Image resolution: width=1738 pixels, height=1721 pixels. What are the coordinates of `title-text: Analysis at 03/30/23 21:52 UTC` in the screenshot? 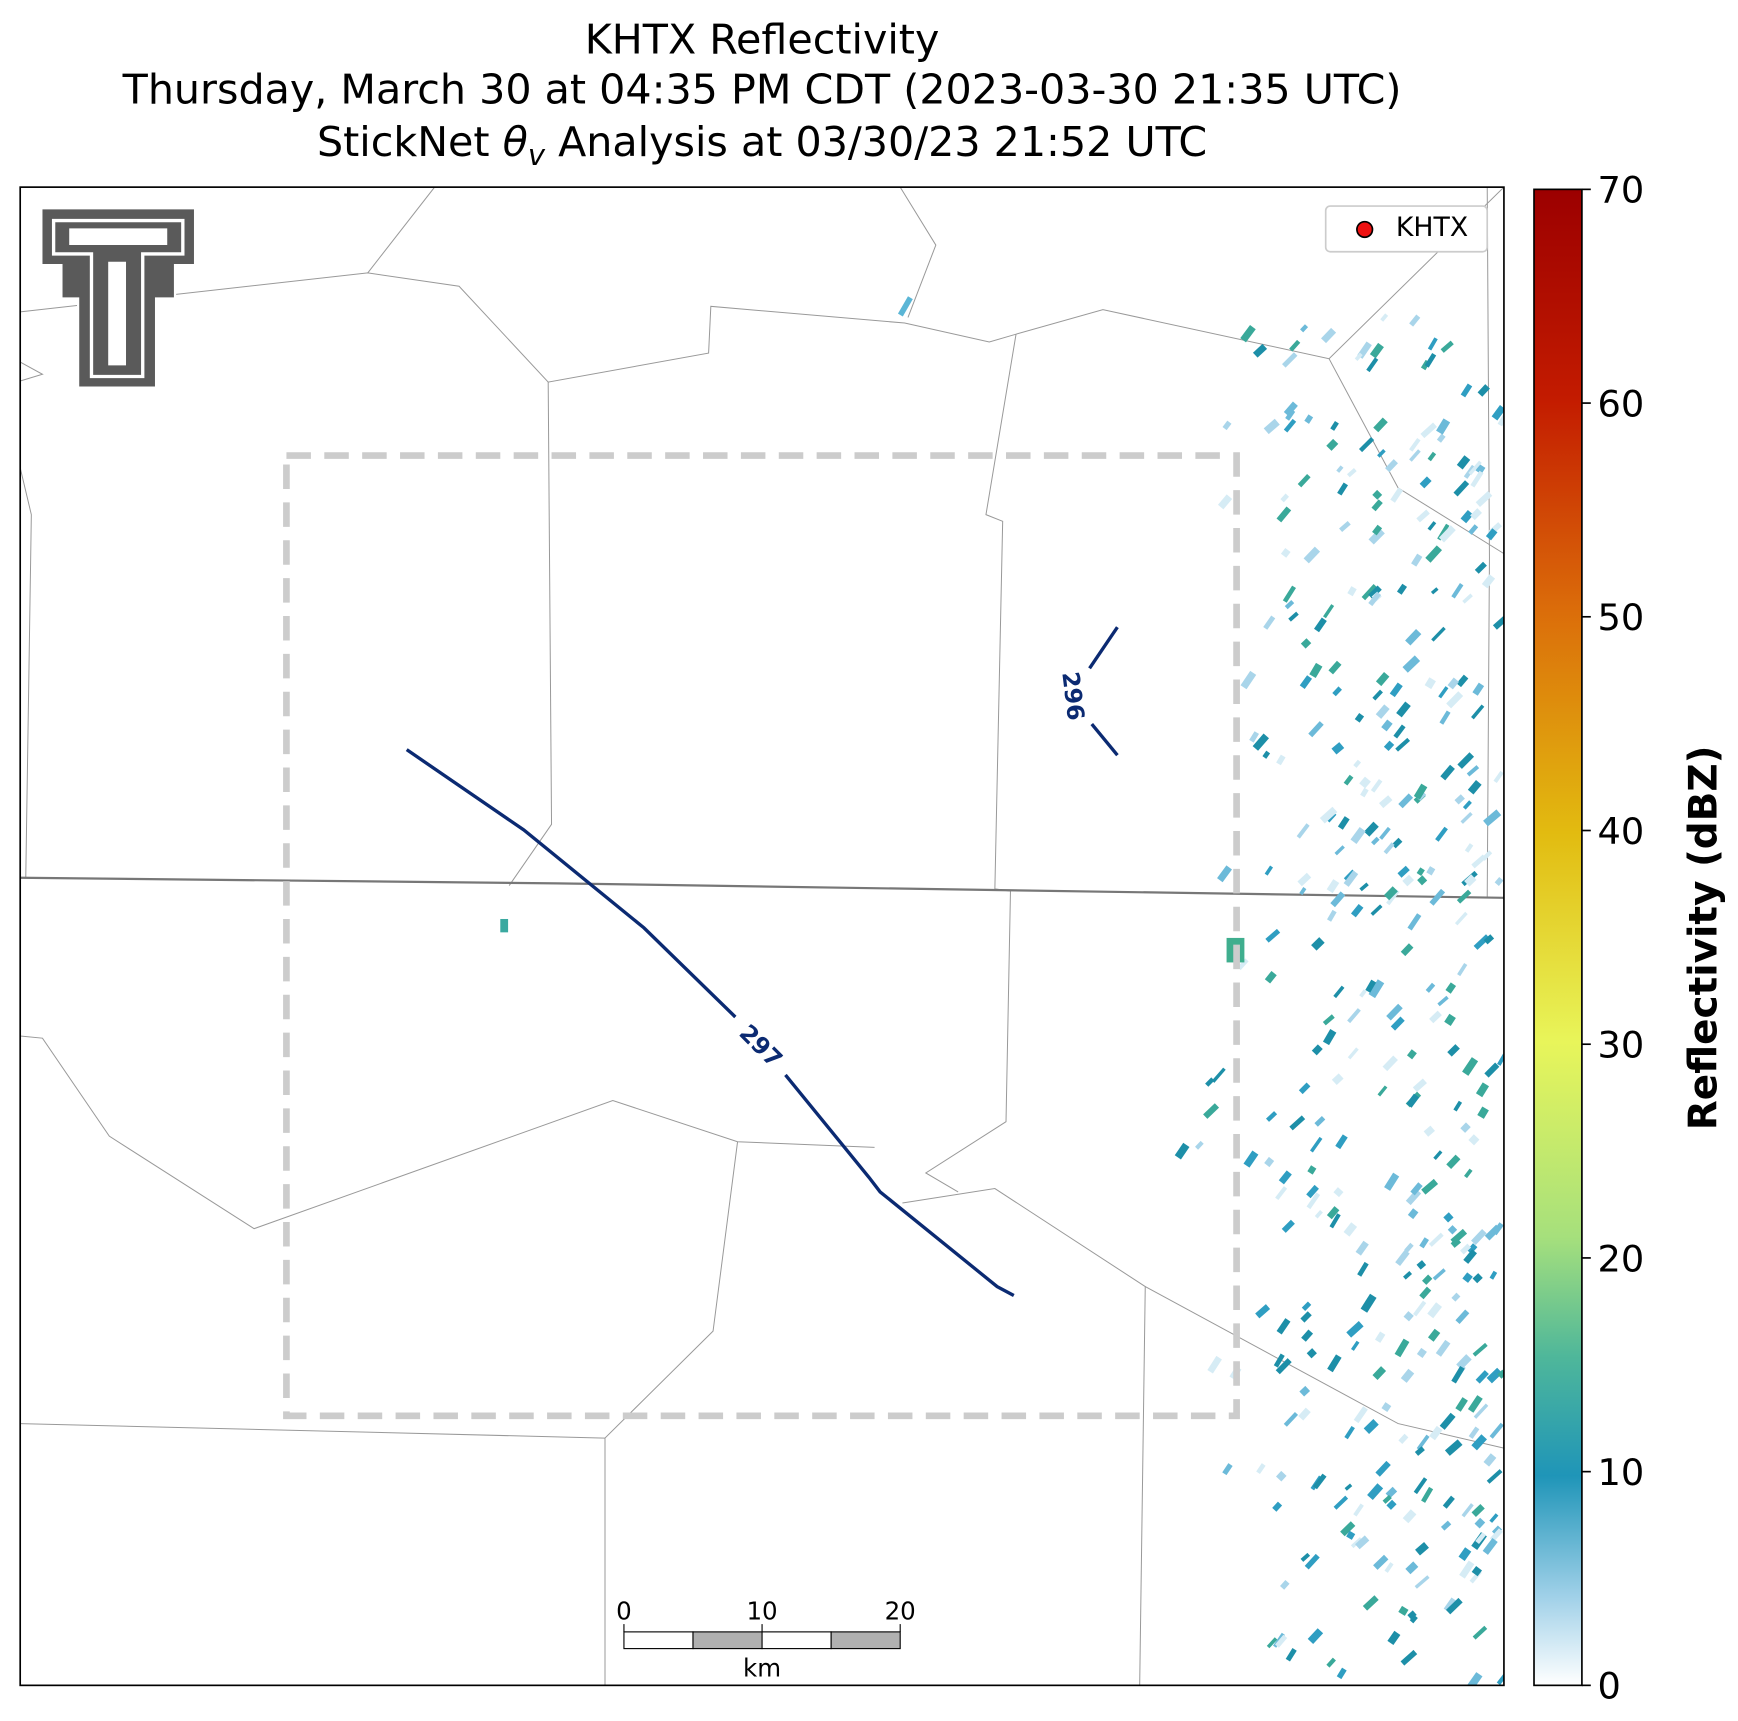 It's located at (876, 142).